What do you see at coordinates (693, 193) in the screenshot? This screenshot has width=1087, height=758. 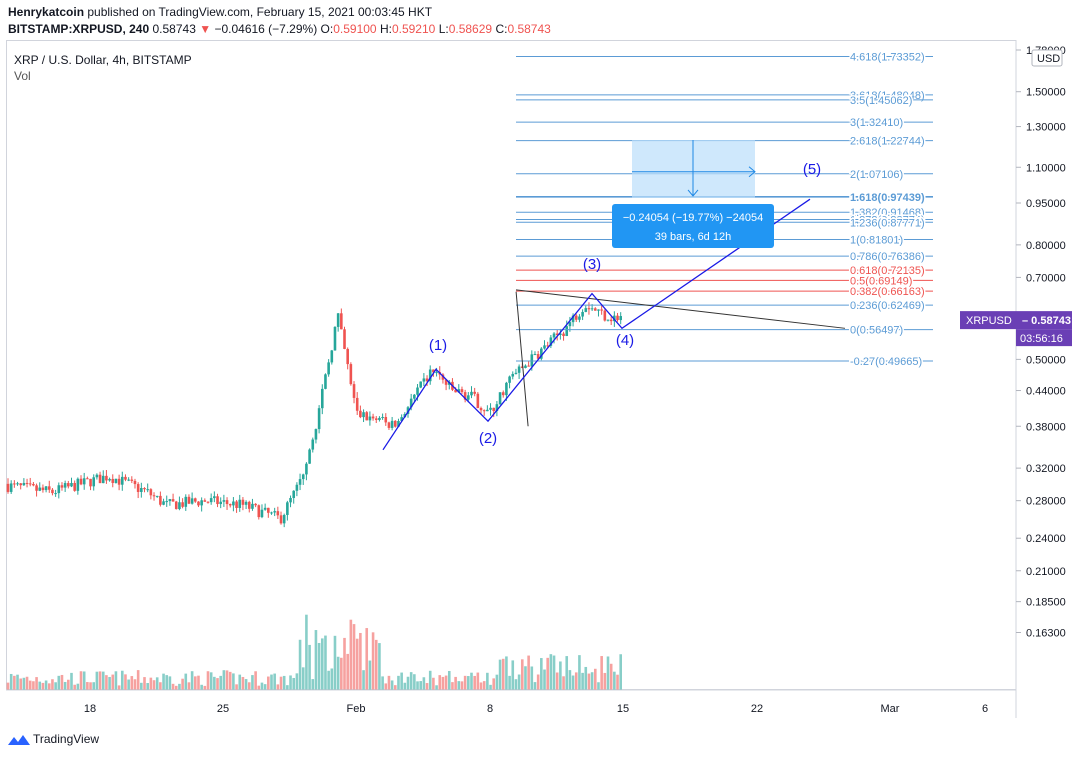 I see `arrow-down-icon` at bounding box center [693, 193].